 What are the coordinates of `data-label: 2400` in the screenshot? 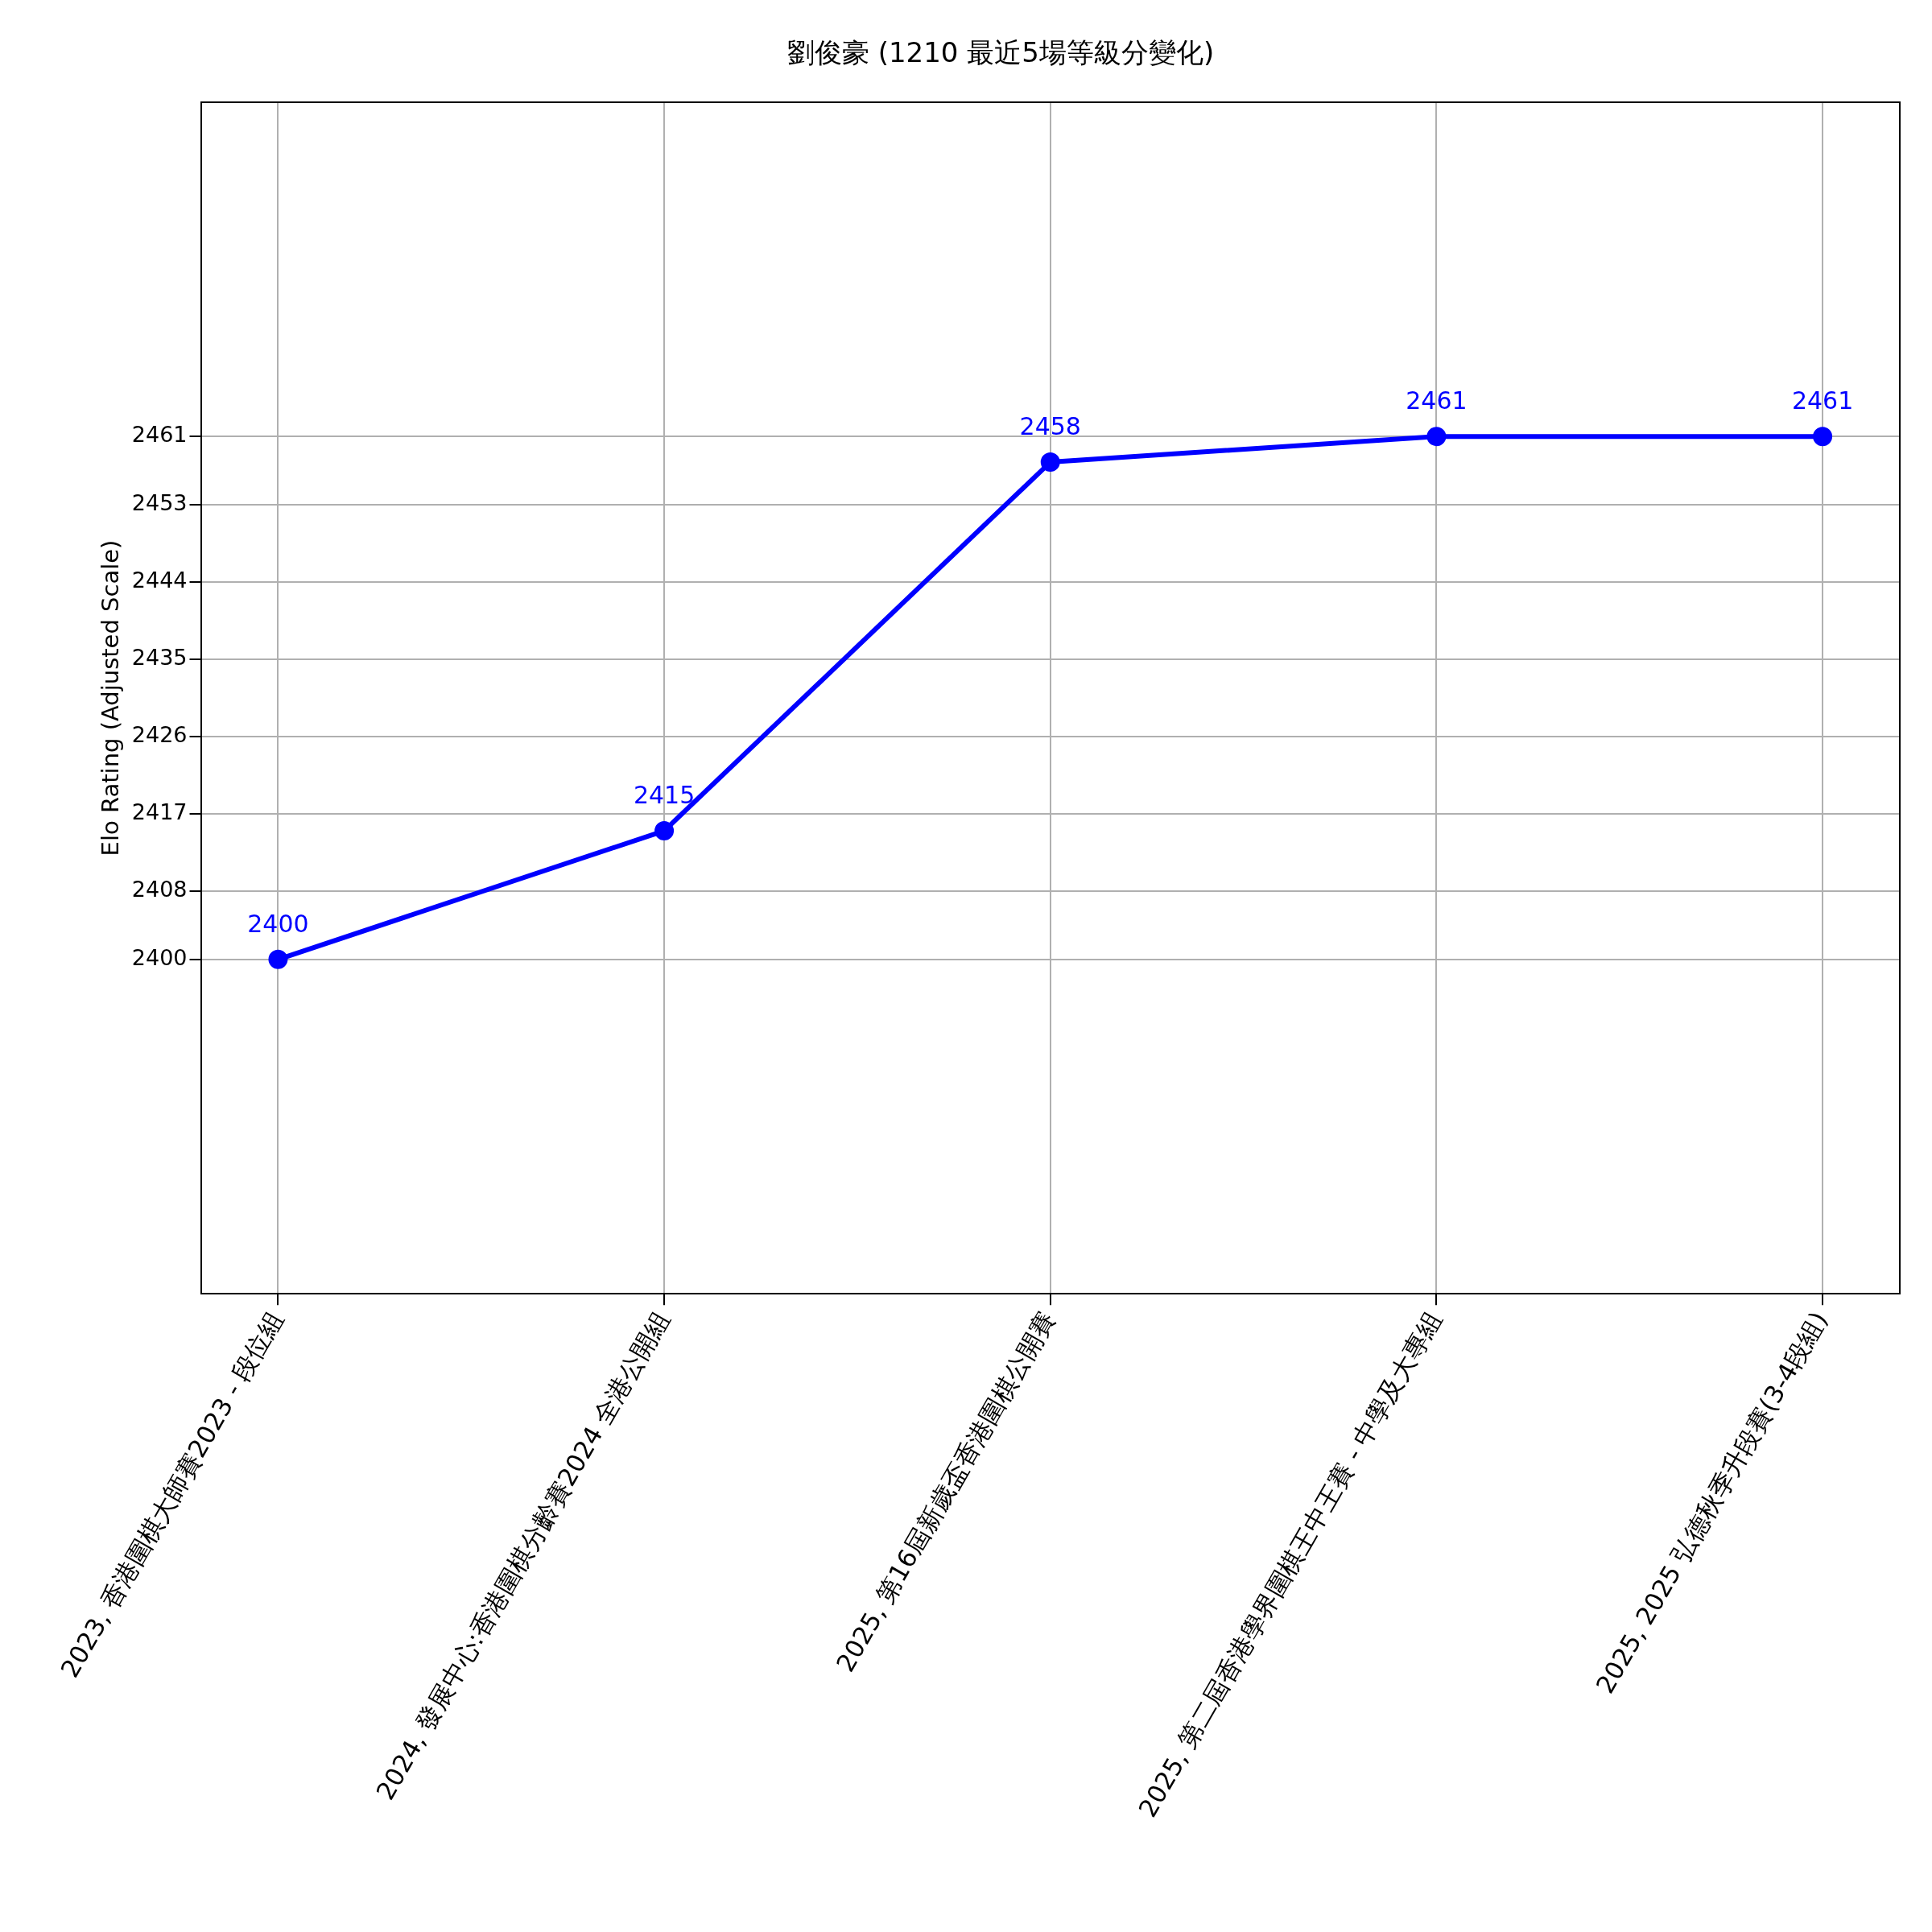 It's located at (278, 924).